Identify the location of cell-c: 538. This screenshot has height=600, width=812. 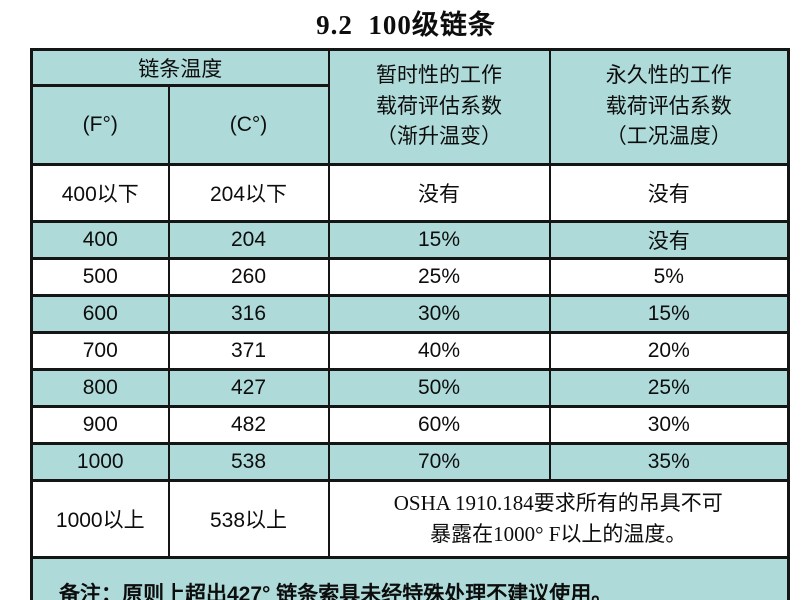
(248, 462).